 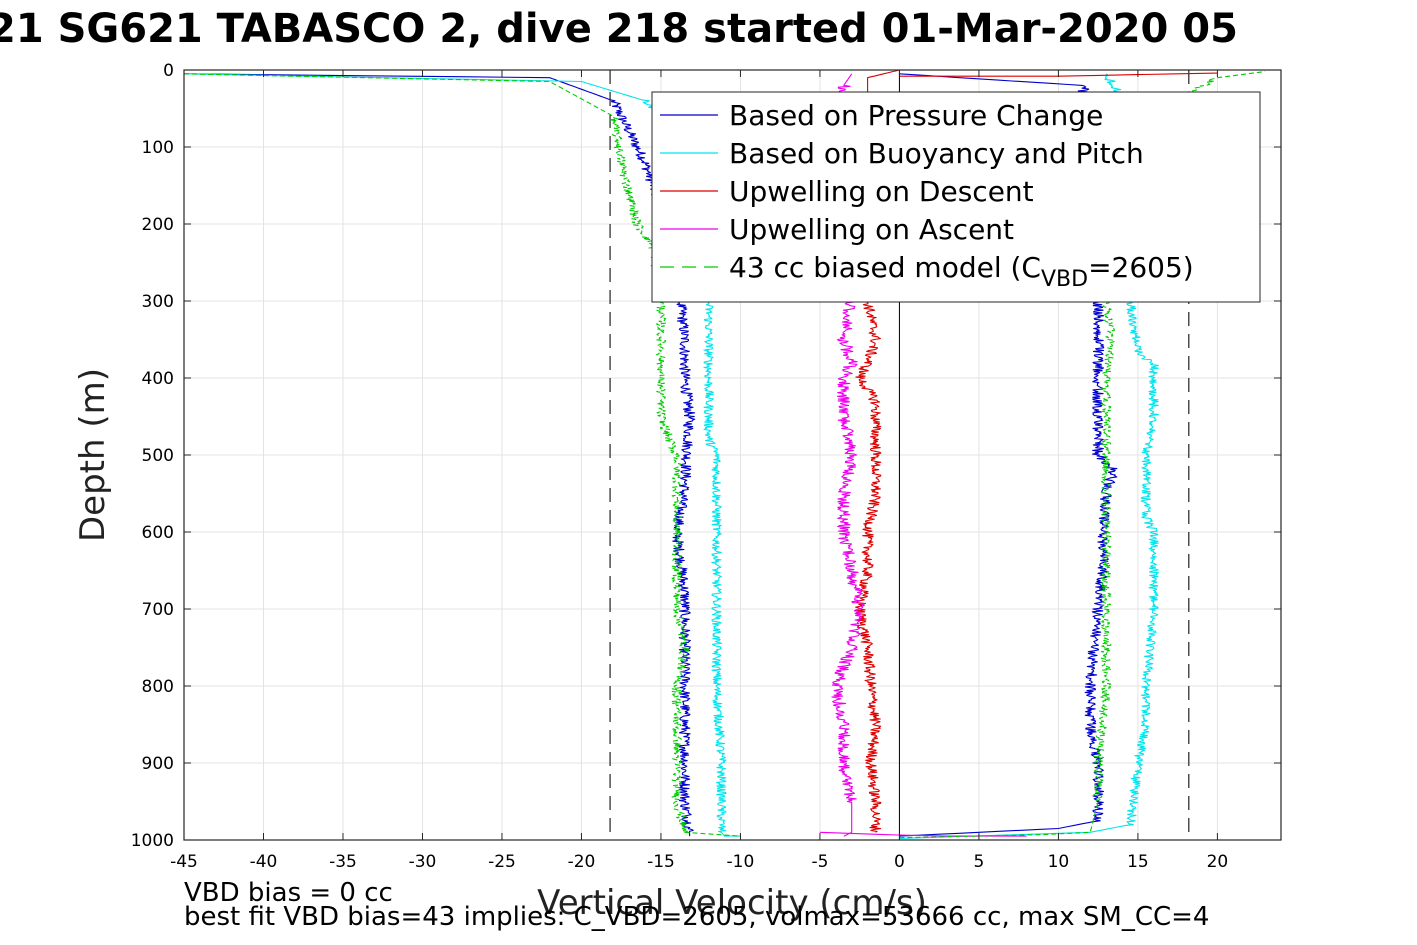 What do you see at coordinates (158, 148) in the screenshot?
I see `y-tick-label: 100` at bounding box center [158, 148].